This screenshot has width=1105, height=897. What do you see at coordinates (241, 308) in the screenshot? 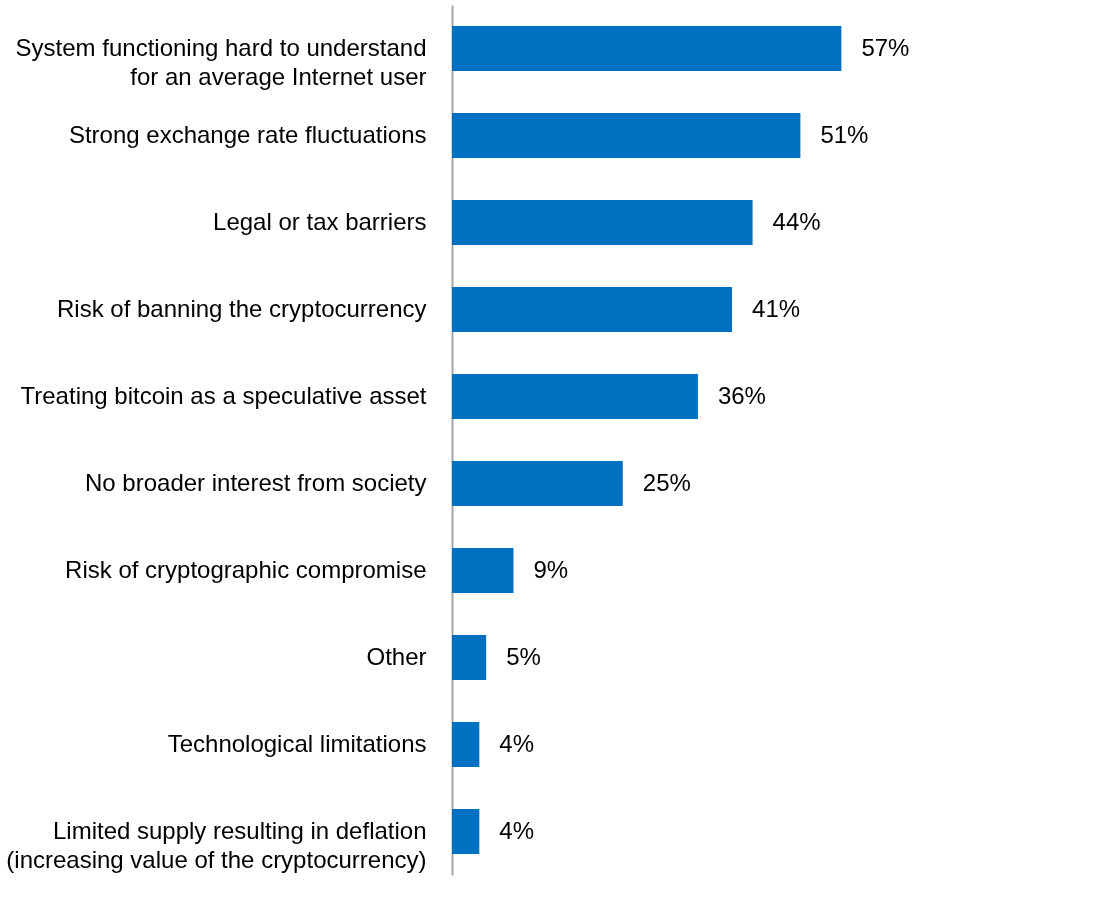
I see `y-tick-label: Risk of banning the cryptocurrency` at bounding box center [241, 308].